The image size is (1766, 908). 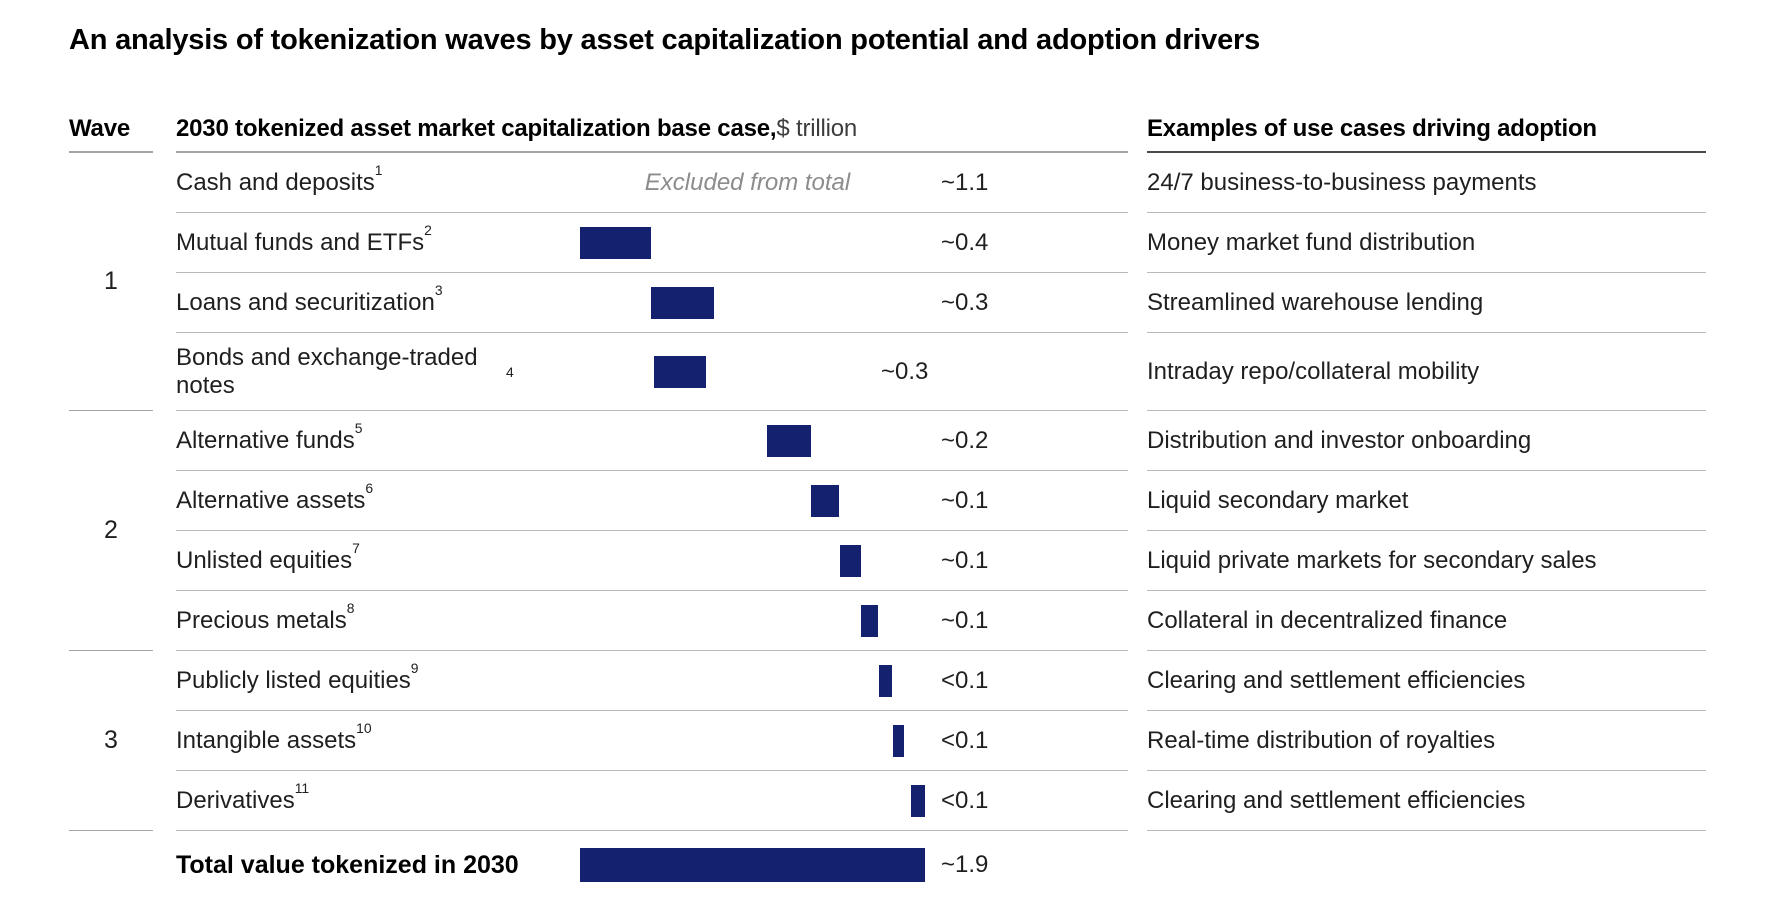 I want to click on value-label: ~0.2, so click(x=965, y=440).